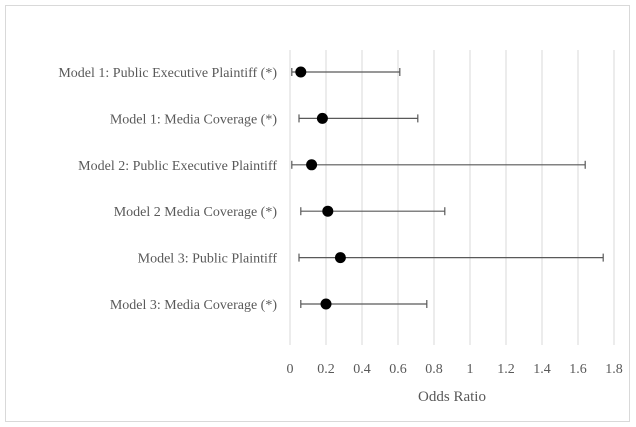 The image size is (636, 427). I want to click on x-tick-label: 0.2, so click(326, 369).